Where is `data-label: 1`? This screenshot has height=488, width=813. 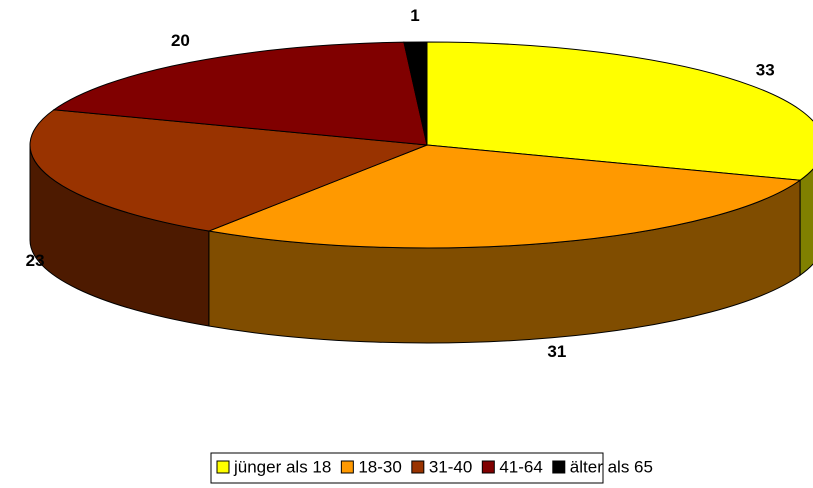 data-label: 1 is located at coordinates (414, 15).